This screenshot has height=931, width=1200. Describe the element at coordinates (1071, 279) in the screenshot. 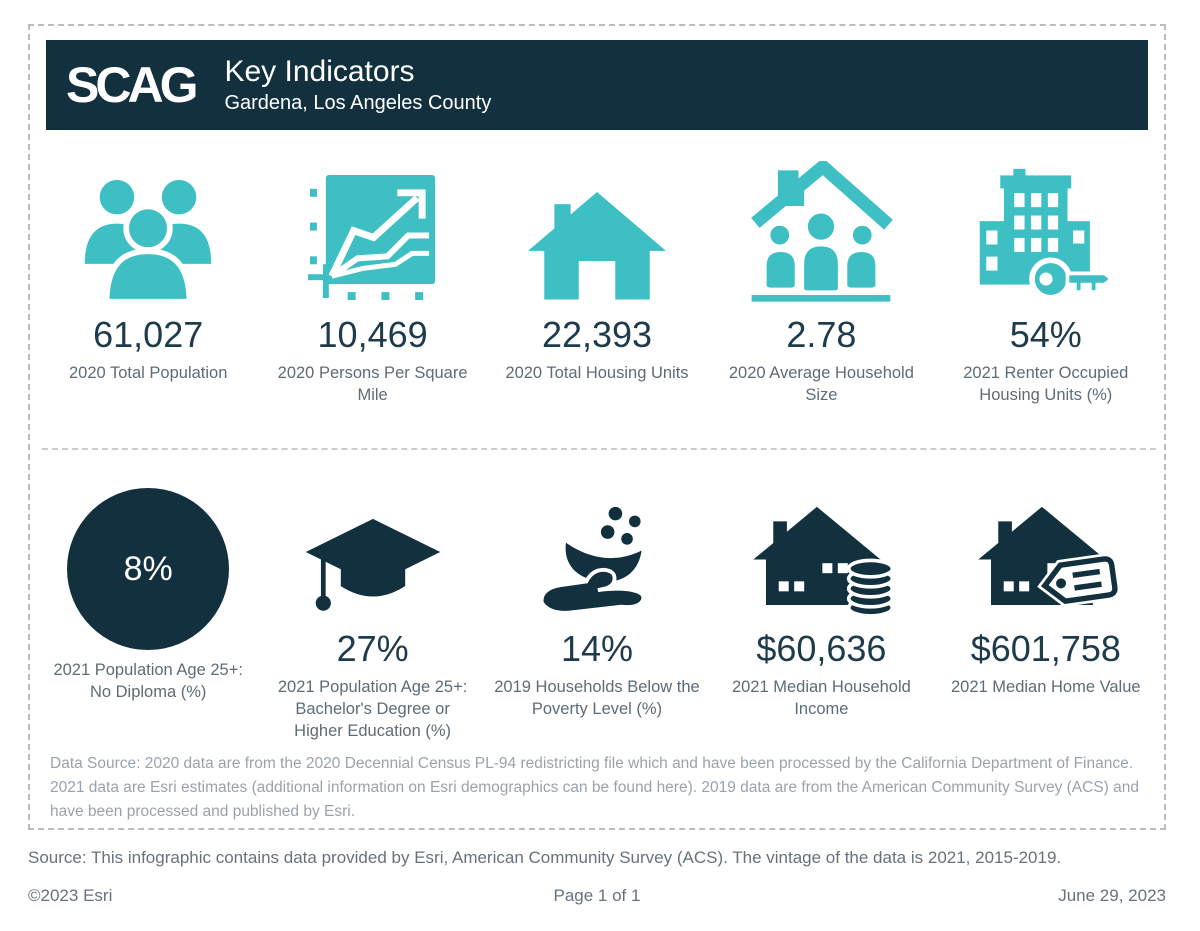

I see `key-icon` at that location.